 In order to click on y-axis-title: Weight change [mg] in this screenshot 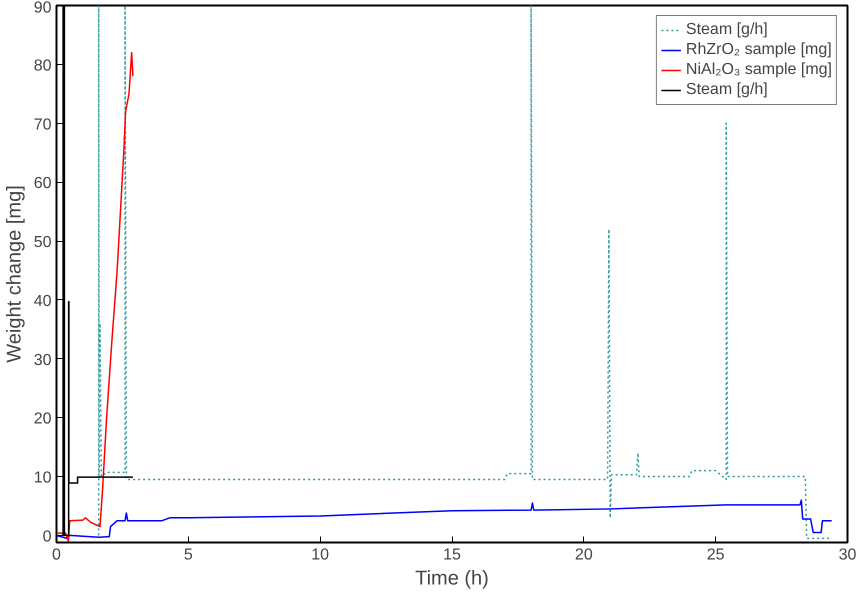, I will do `click(15, 274)`.